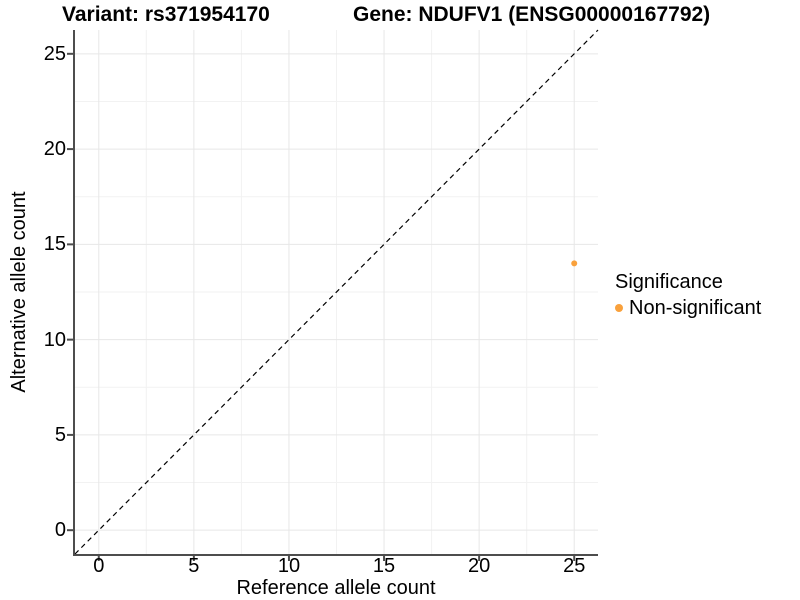  I want to click on data-point, so click(574, 263).